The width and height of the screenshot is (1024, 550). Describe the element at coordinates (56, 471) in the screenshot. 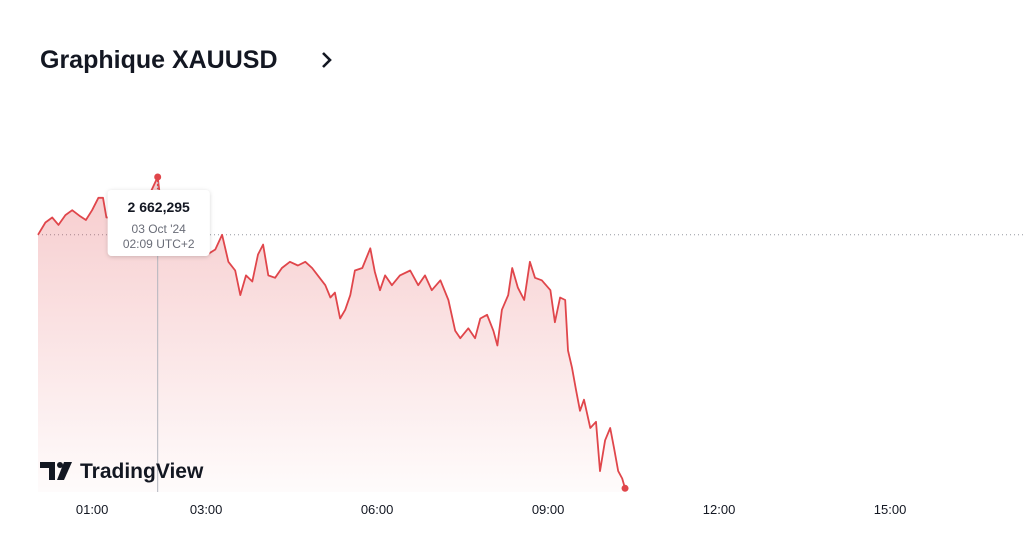

I see `brand-logo` at that location.